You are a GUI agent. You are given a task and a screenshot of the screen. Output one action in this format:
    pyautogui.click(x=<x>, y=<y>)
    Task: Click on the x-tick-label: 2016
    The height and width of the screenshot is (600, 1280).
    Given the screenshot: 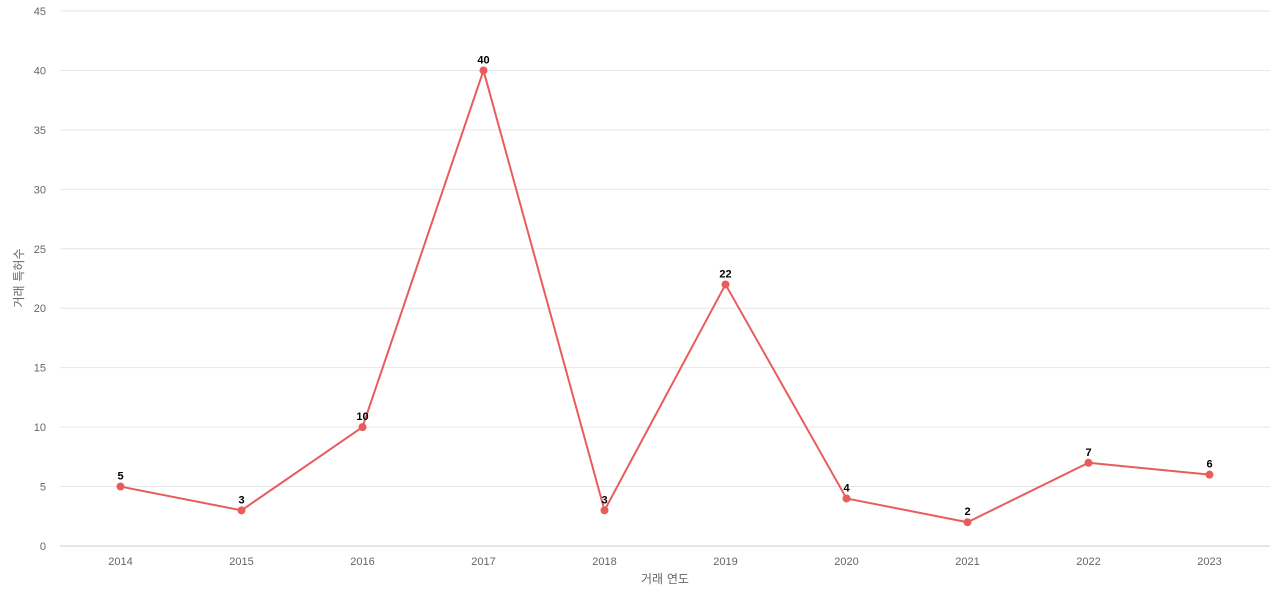 What is the action you would take?
    pyautogui.click(x=362, y=562)
    